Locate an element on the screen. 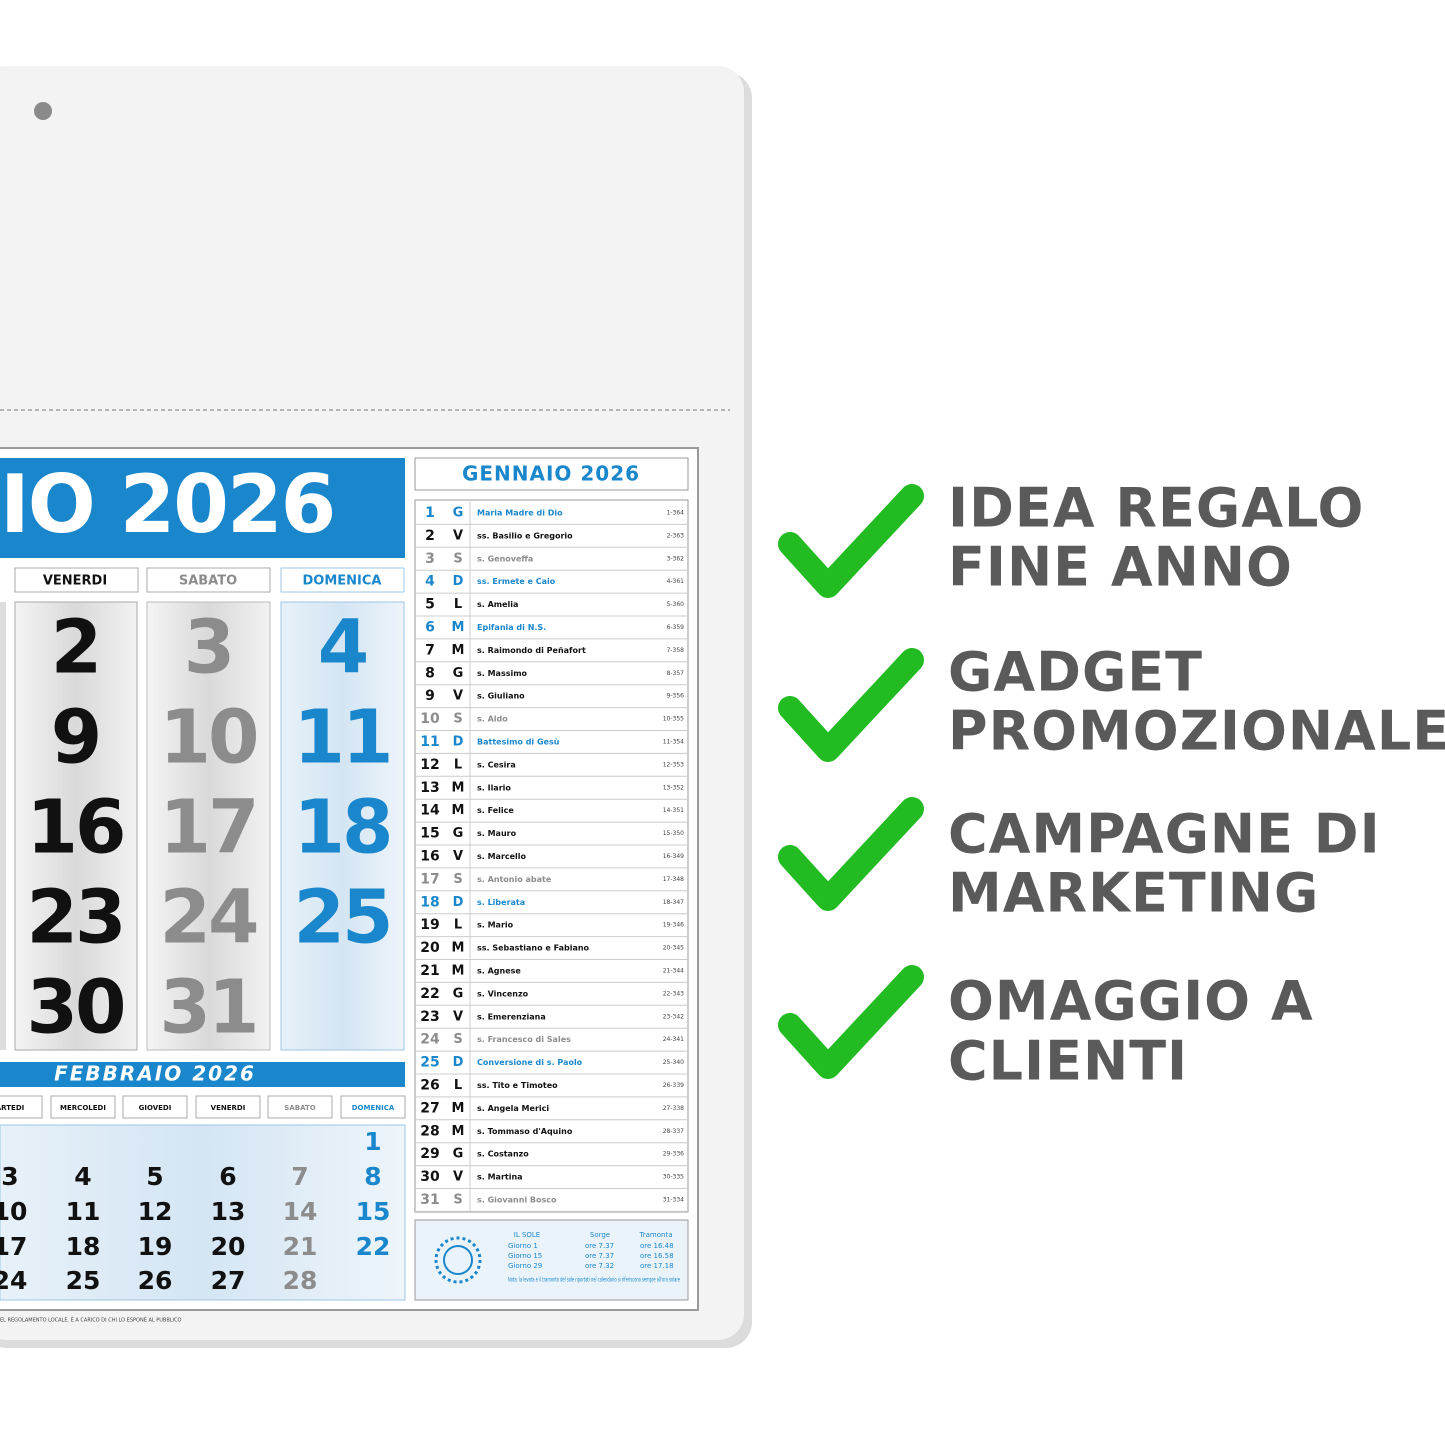 This screenshot has width=1445, height=1445. list-day: 12 is located at coordinates (429, 765).